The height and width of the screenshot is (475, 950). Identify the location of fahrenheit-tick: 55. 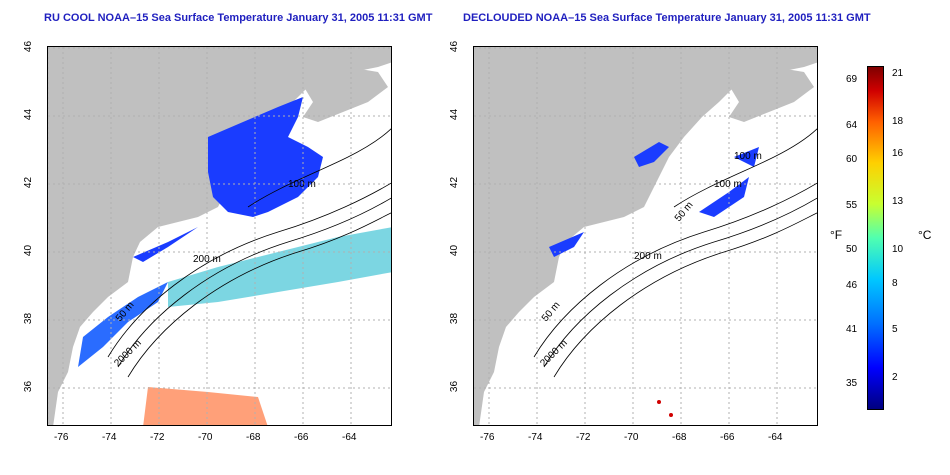
(852, 205).